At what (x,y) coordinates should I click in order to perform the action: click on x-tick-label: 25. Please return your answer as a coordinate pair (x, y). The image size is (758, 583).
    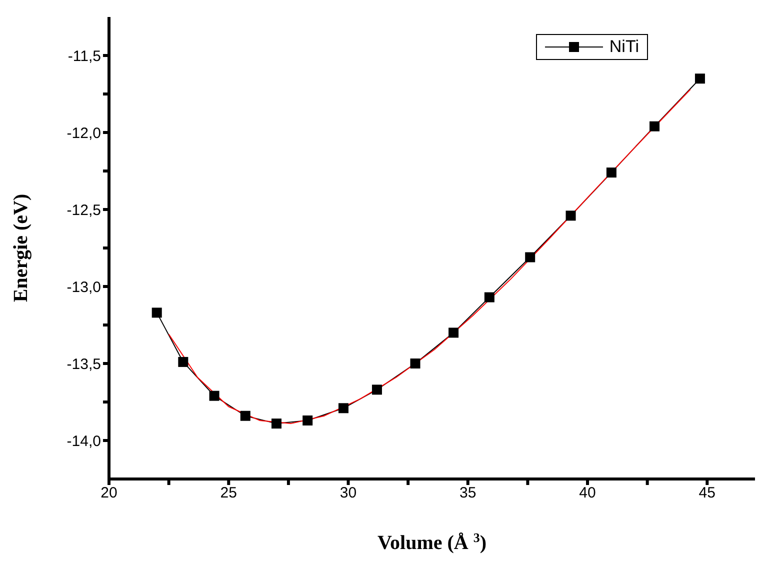
    Looking at the image, I should click on (228, 493).